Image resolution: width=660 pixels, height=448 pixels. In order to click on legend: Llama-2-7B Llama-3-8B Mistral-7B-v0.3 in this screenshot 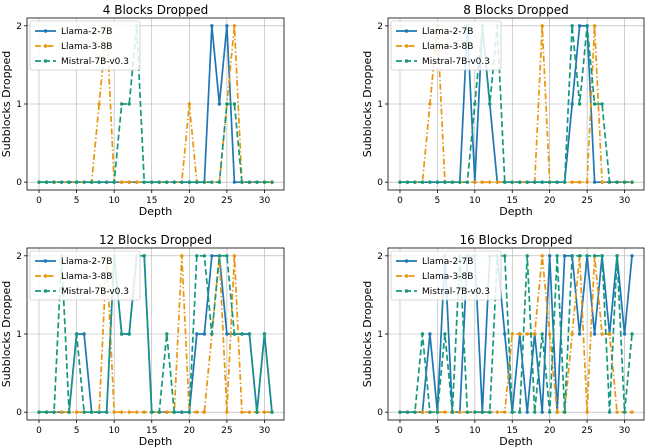, I will do `click(85, 275)`.